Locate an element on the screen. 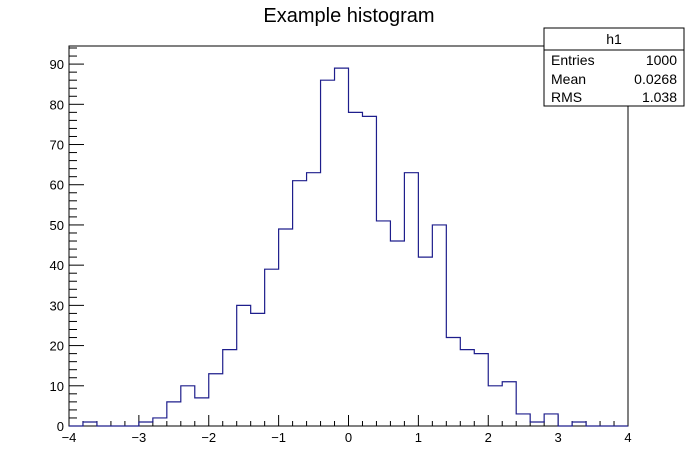  y-tick-label: 50 is located at coordinates (57, 225).